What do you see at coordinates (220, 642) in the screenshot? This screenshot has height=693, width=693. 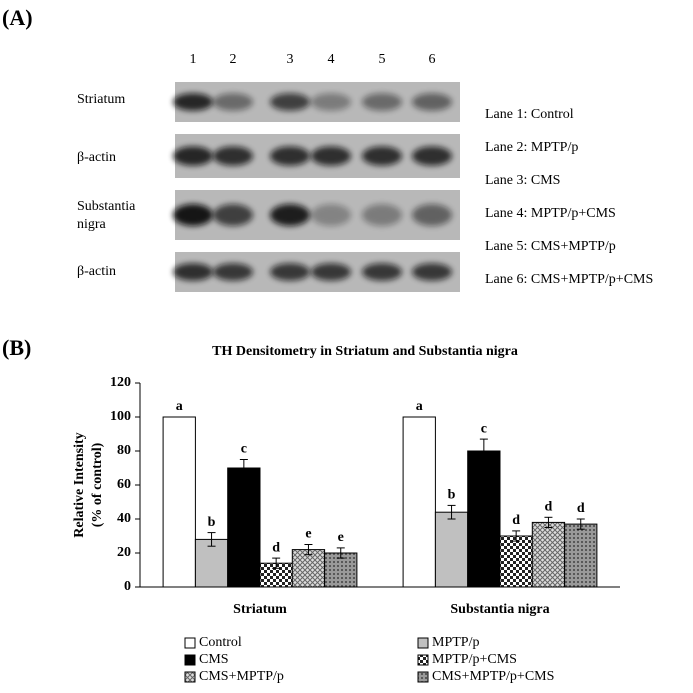 I see `legend-label: Control` at bounding box center [220, 642].